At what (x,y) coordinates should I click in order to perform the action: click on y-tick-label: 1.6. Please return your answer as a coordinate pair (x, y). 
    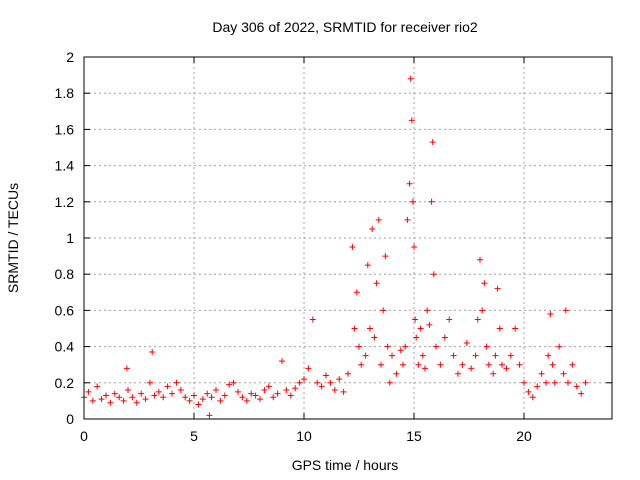
    Looking at the image, I should click on (65, 129).